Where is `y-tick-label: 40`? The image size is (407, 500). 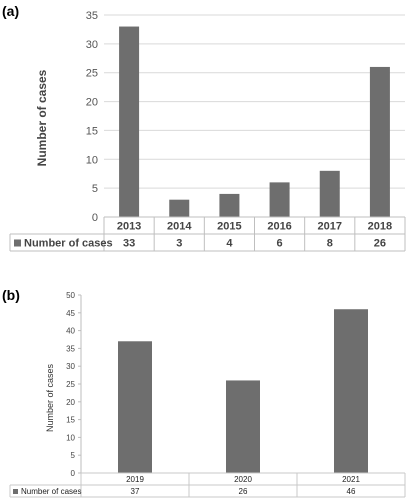
y-tick-label: 40 is located at coordinates (70, 331).